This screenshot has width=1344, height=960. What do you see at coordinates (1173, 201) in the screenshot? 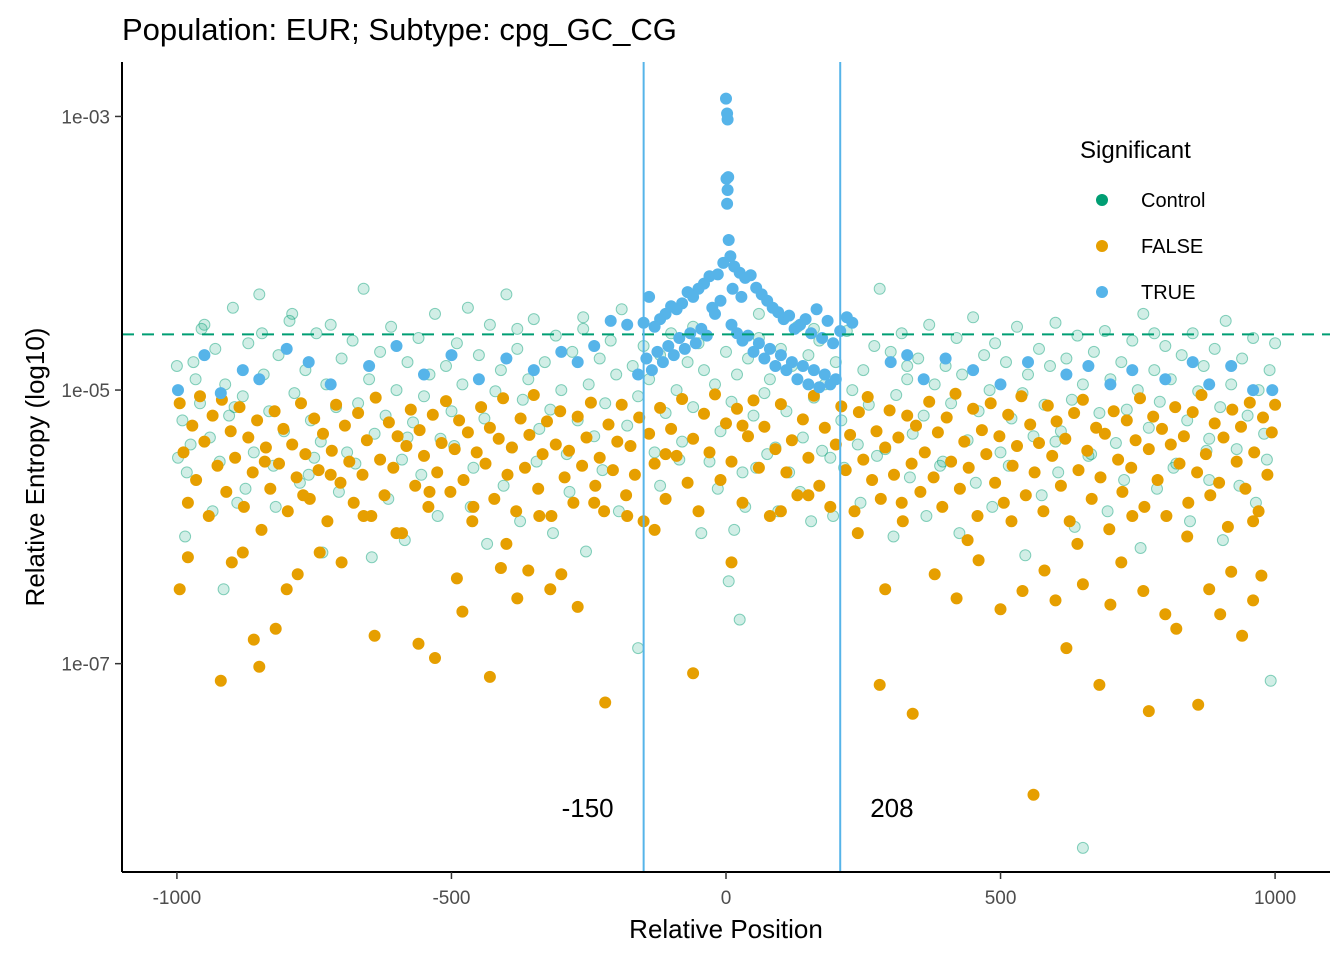
I see `legend-label-control: Control` at bounding box center [1173, 201].